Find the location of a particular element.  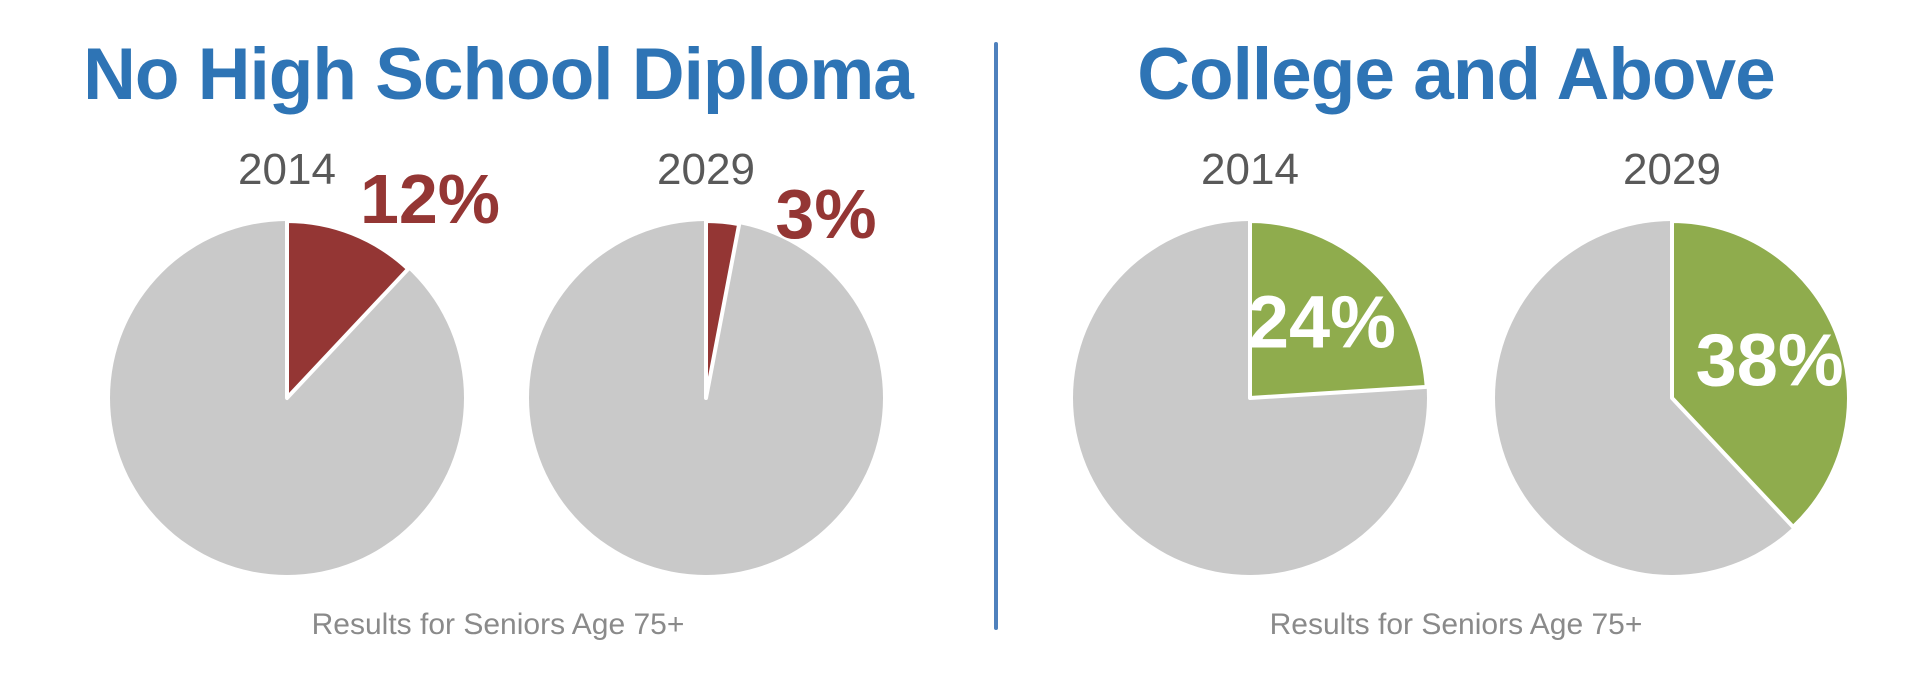

year-label-college-2029: 2029 is located at coordinates (1672, 169).